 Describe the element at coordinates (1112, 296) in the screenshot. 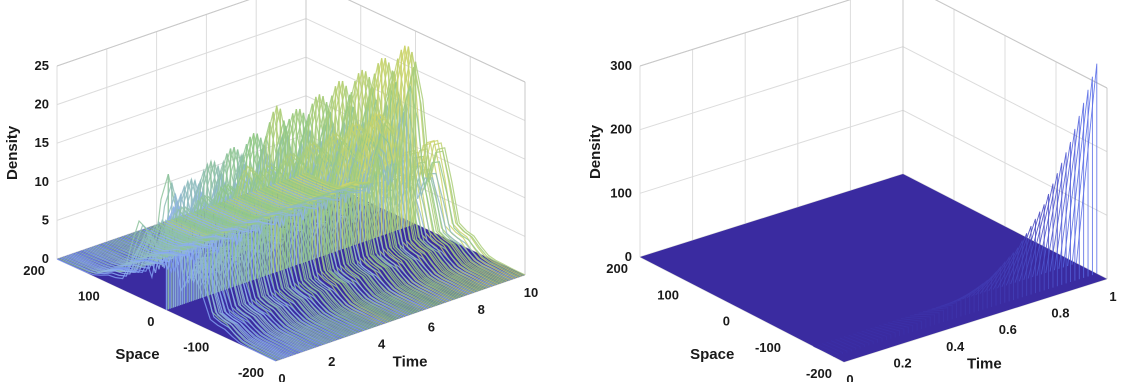

I see `time-tick-label: 1` at that location.